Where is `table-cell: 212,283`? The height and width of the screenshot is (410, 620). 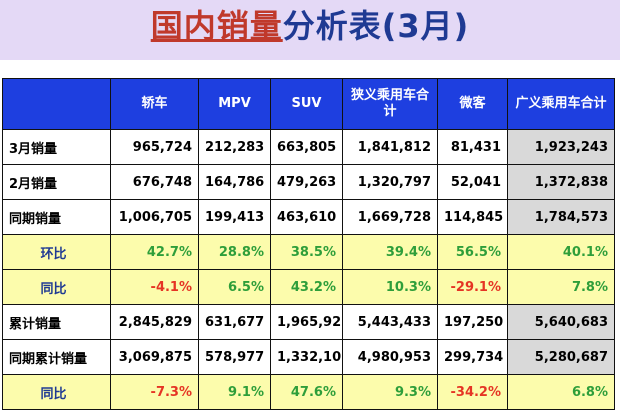 table-cell: 212,283 is located at coordinates (234, 147).